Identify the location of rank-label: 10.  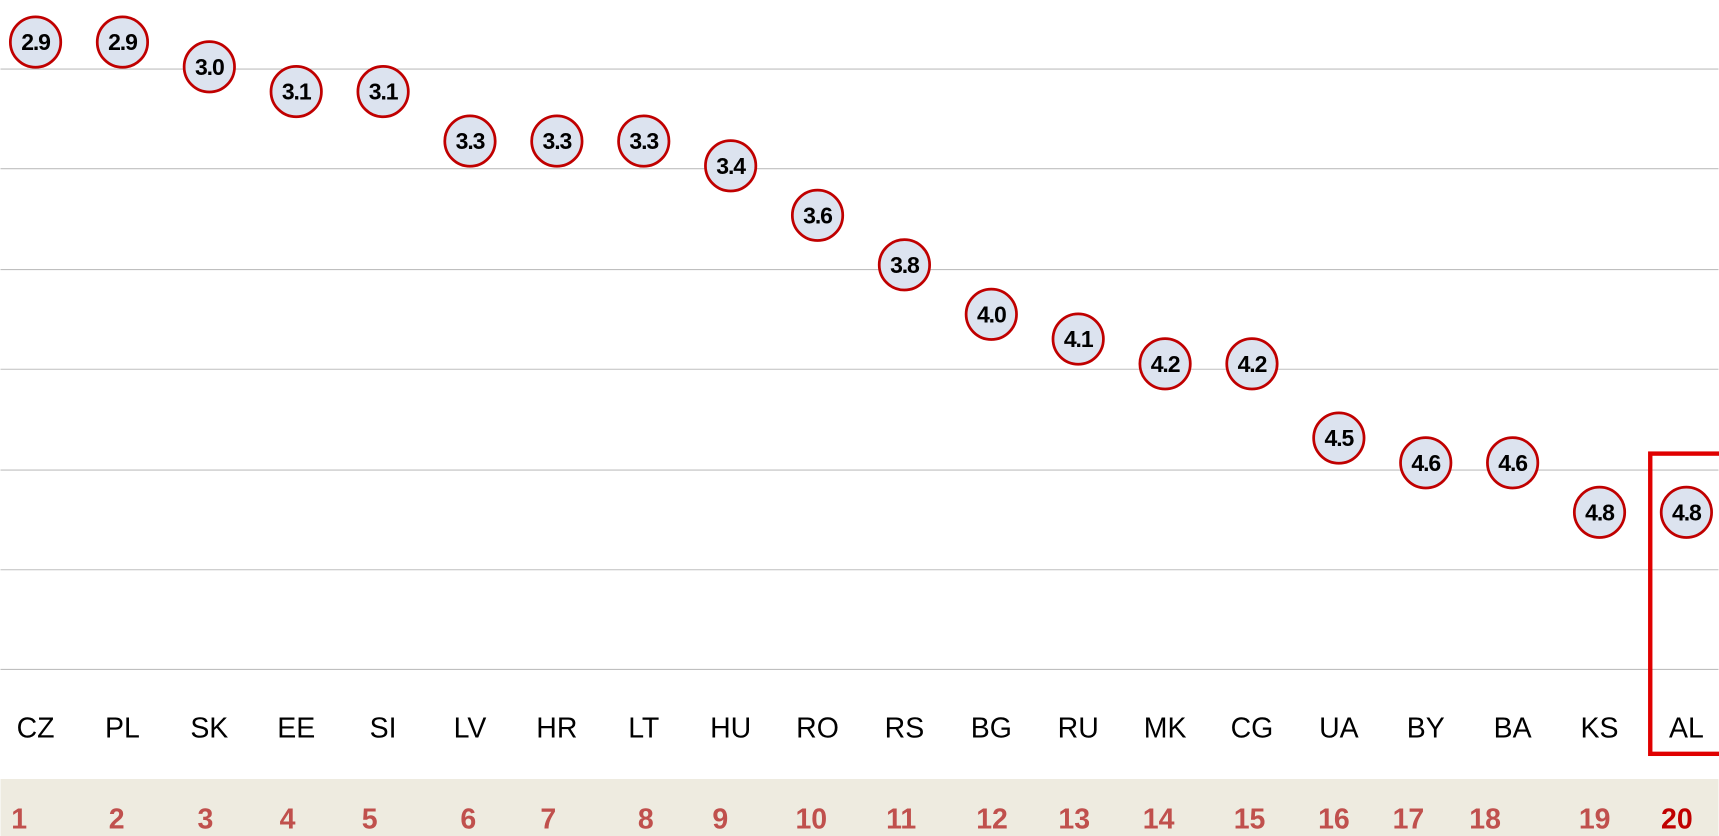
(811, 820).